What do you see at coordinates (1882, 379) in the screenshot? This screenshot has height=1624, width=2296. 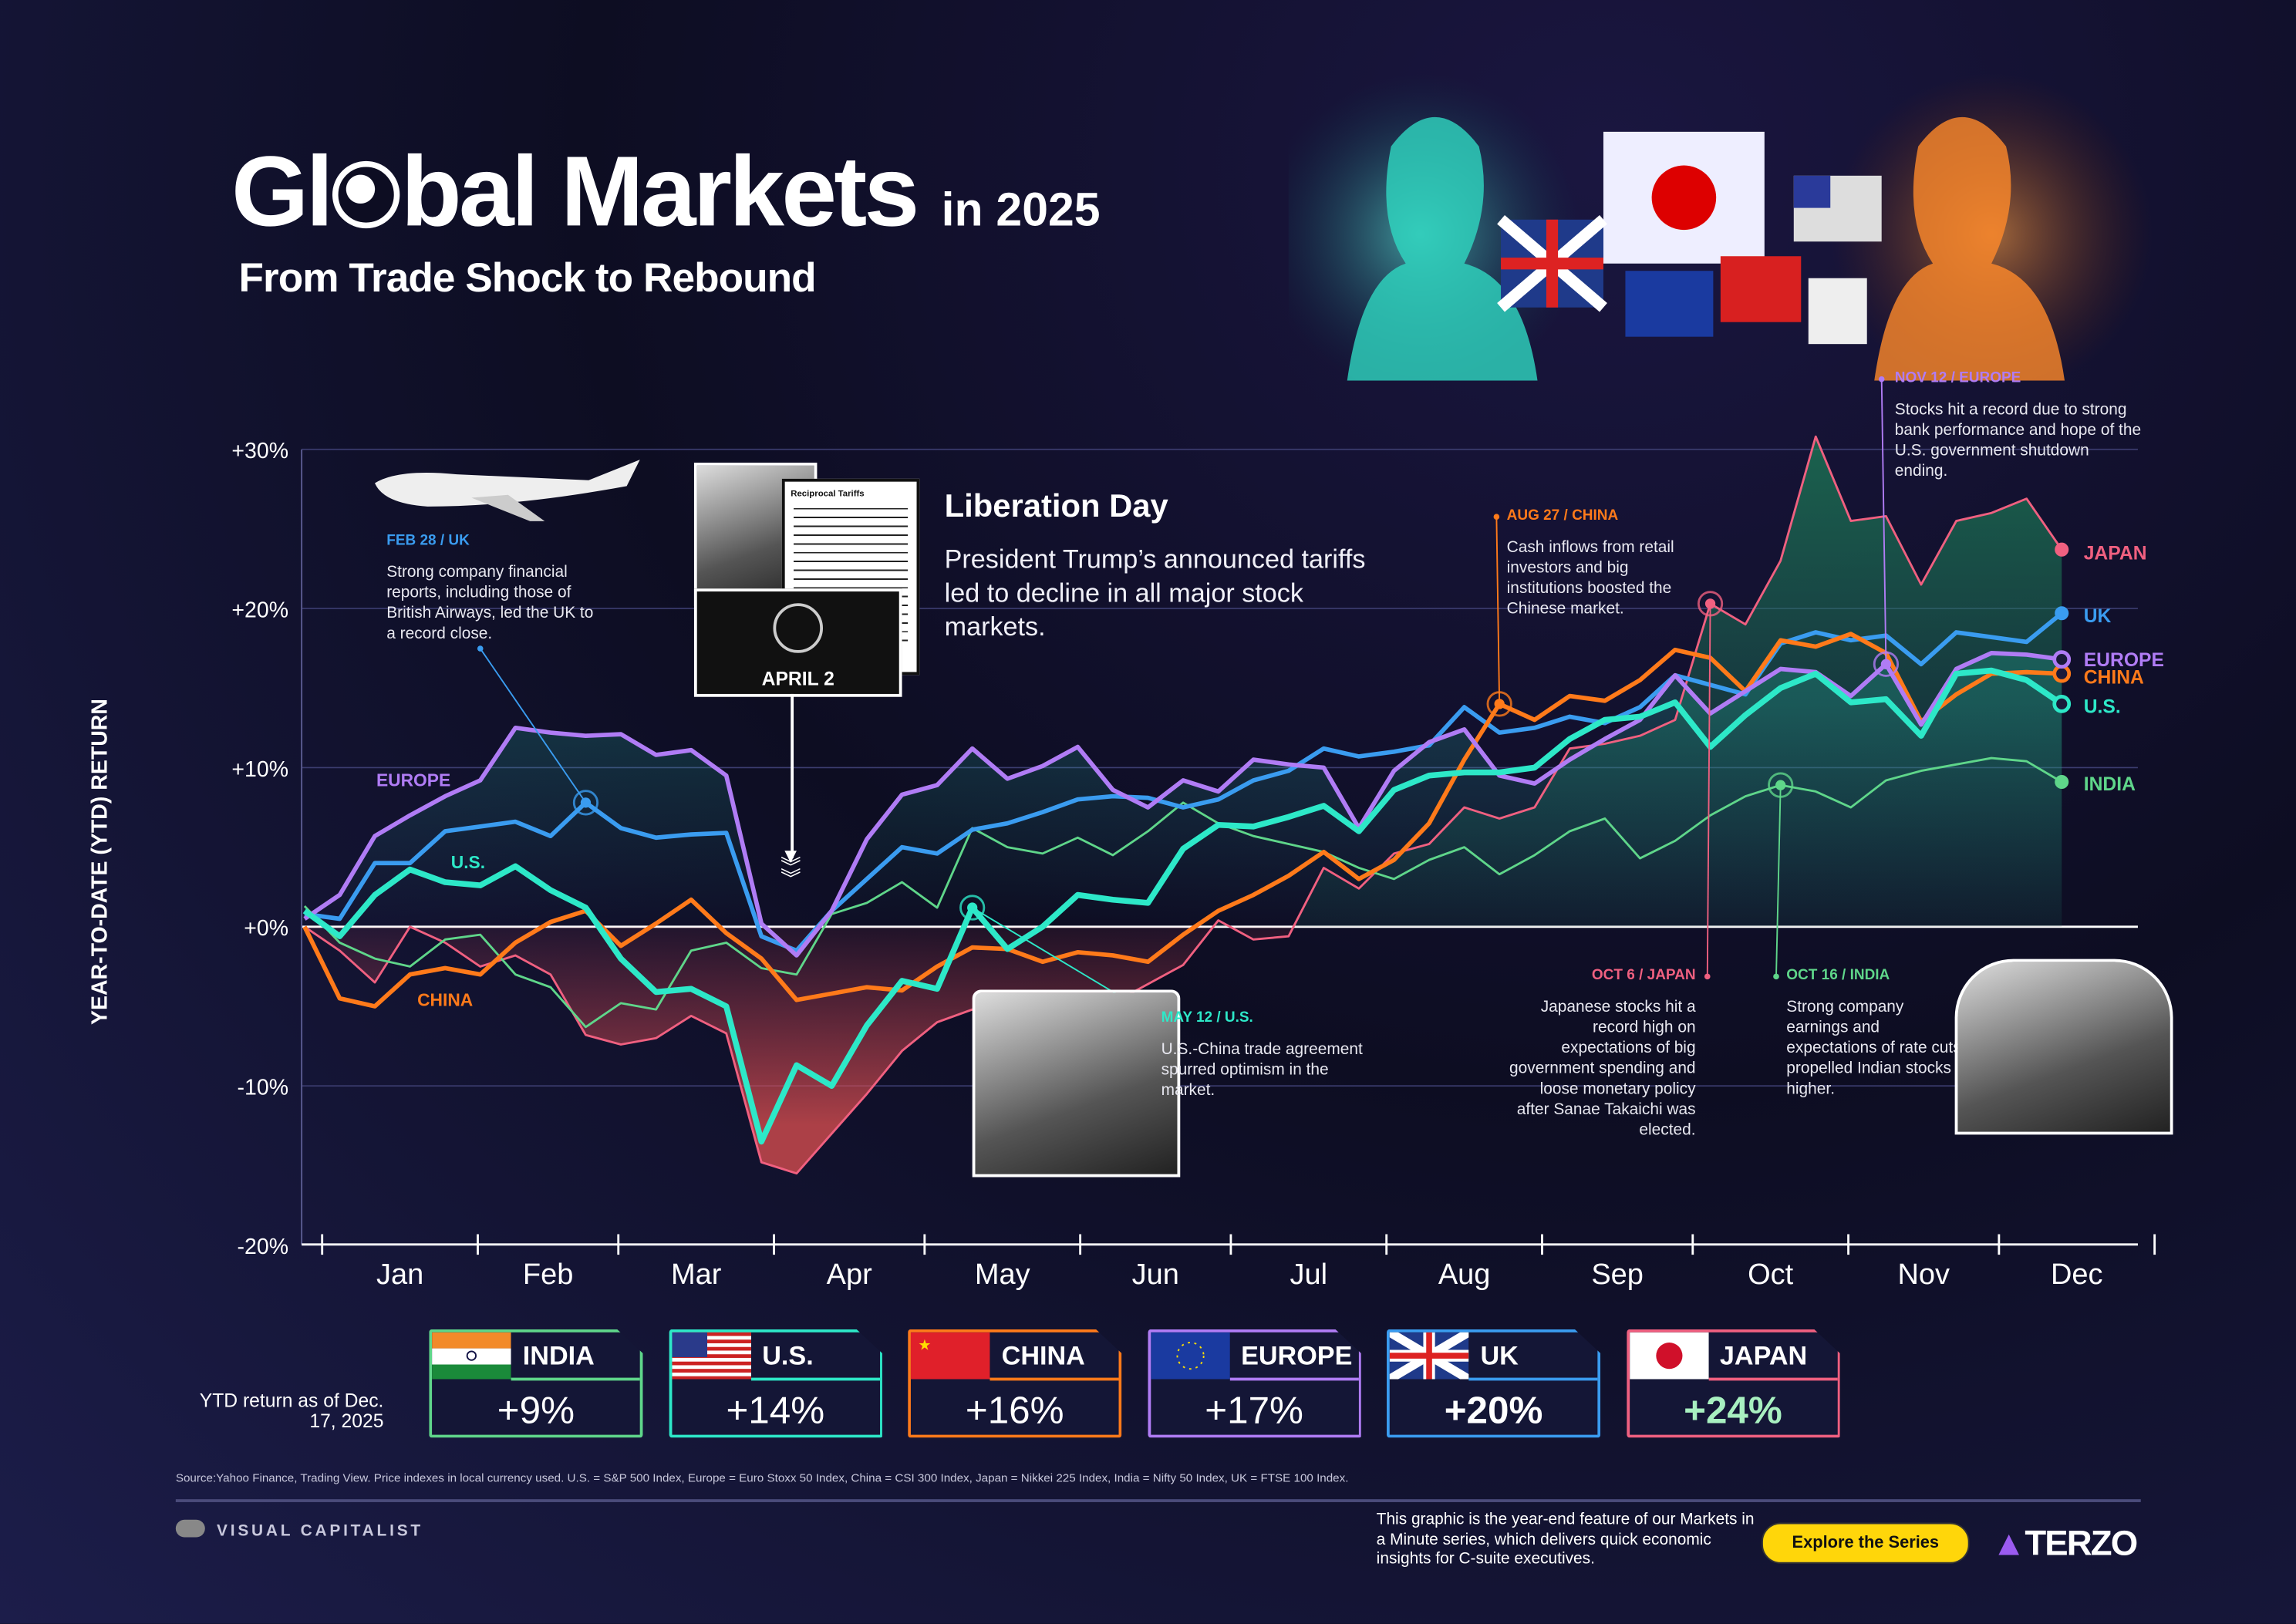 I see `nov12-marker-leader-dot` at bounding box center [1882, 379].